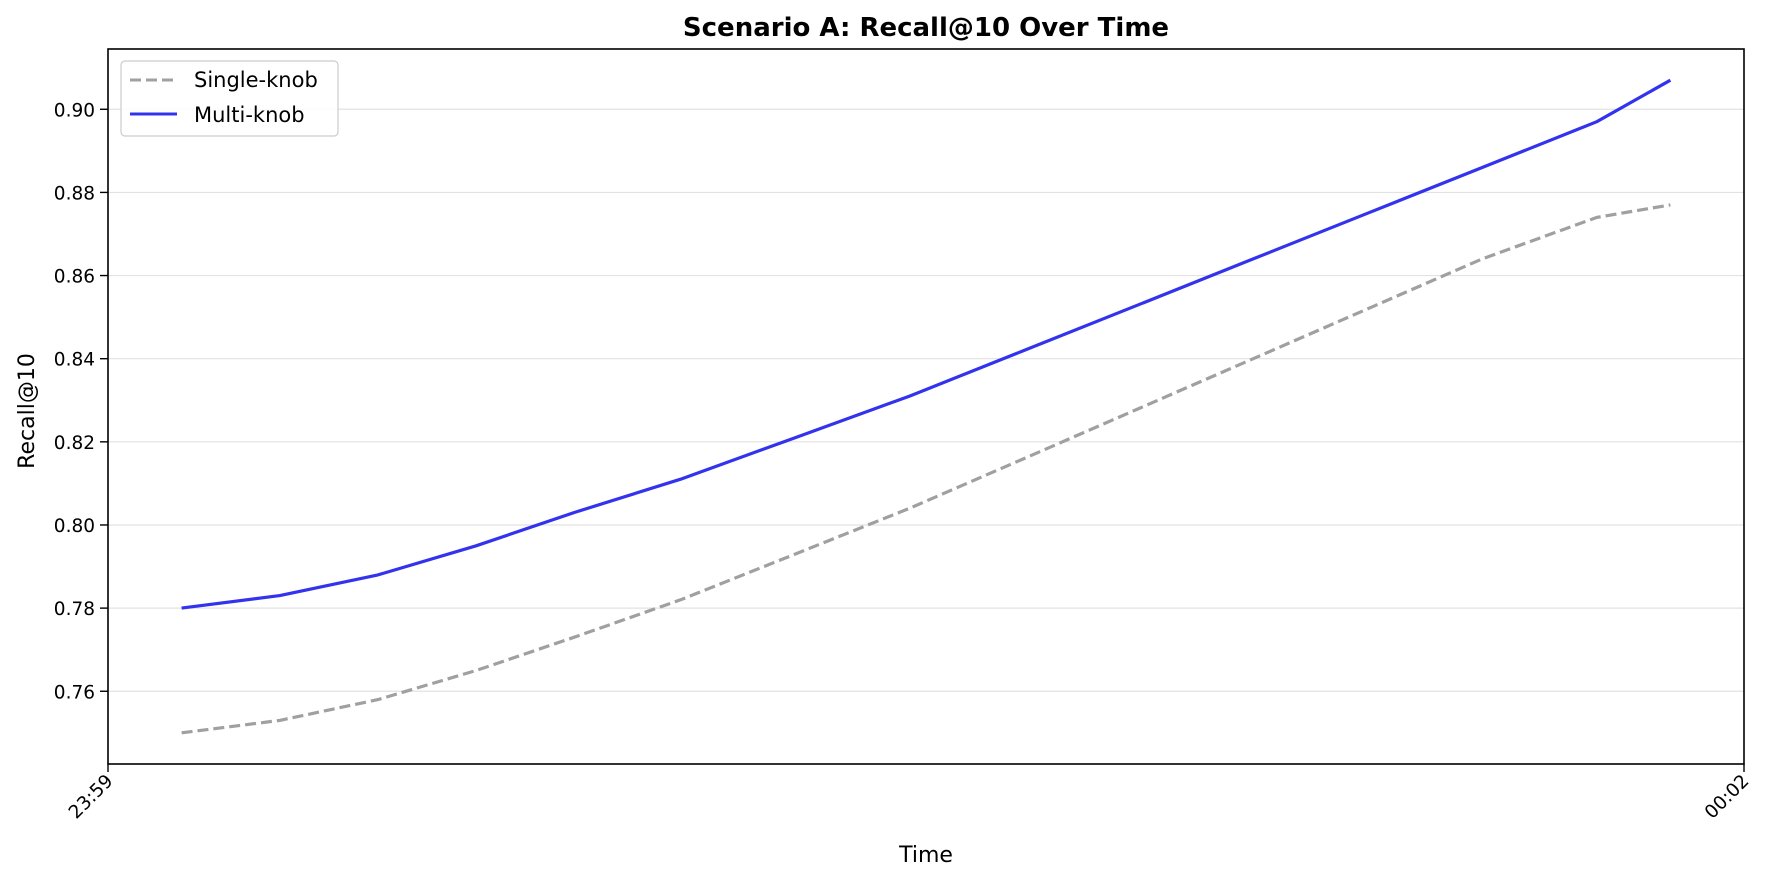  What do you see at coordinates (256, 80) in the screenshot?
I see `legend-label-single-knob: Single-knob` at bounding box center [256, 80].